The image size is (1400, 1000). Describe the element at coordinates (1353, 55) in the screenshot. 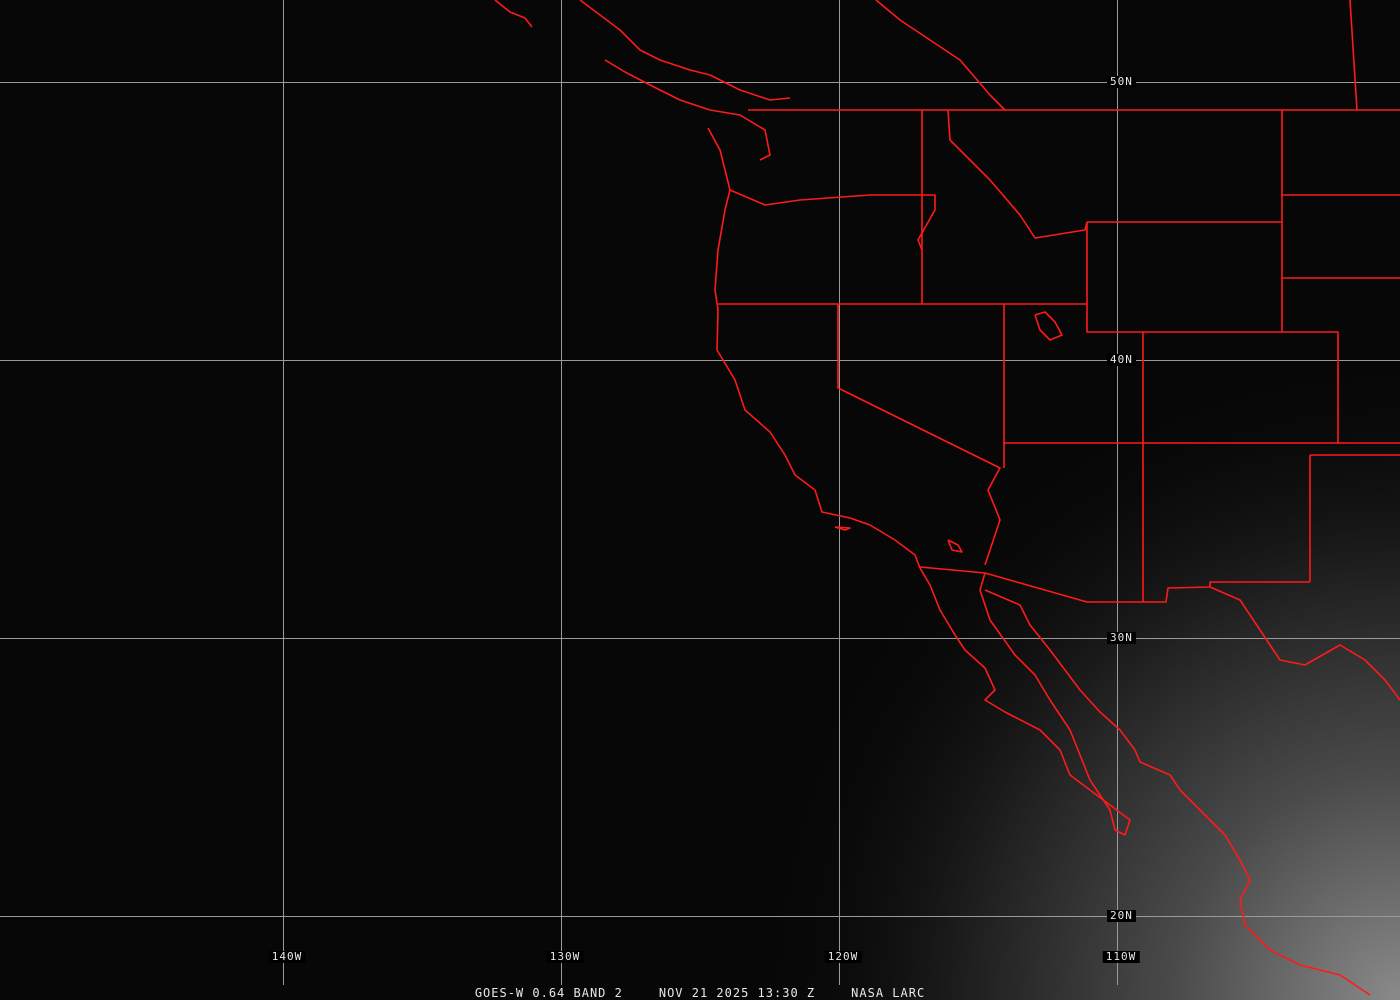

I see `border-nd-mt` at that location.